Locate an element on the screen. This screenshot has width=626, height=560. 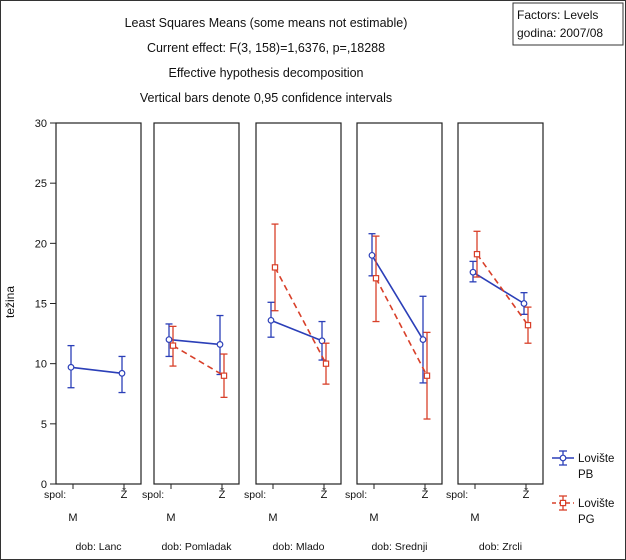
factors-box-line-1: Factors: Levels is located at coordinates (557, 15).